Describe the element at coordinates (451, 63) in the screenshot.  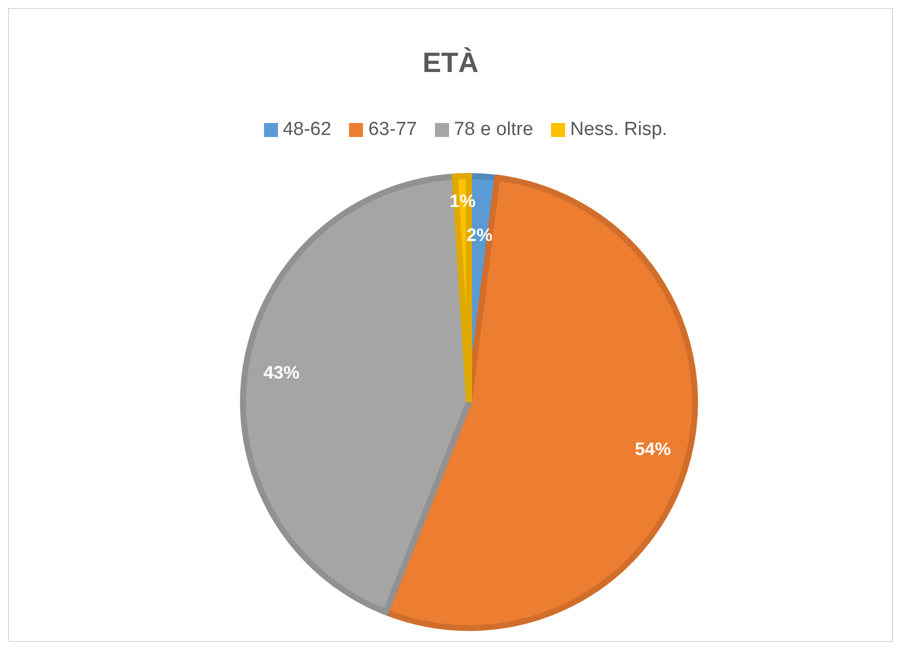
I see `chart-title: ETÀ` at that location.